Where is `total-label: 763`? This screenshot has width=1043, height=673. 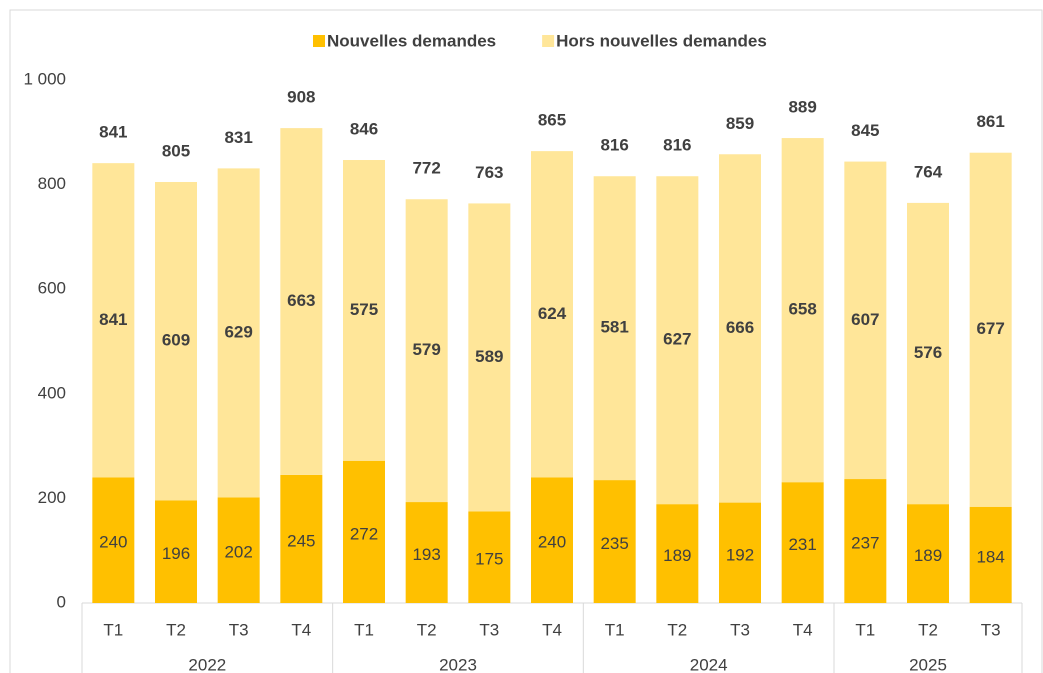
total-label: 763 is located at coordinates (489, 172).